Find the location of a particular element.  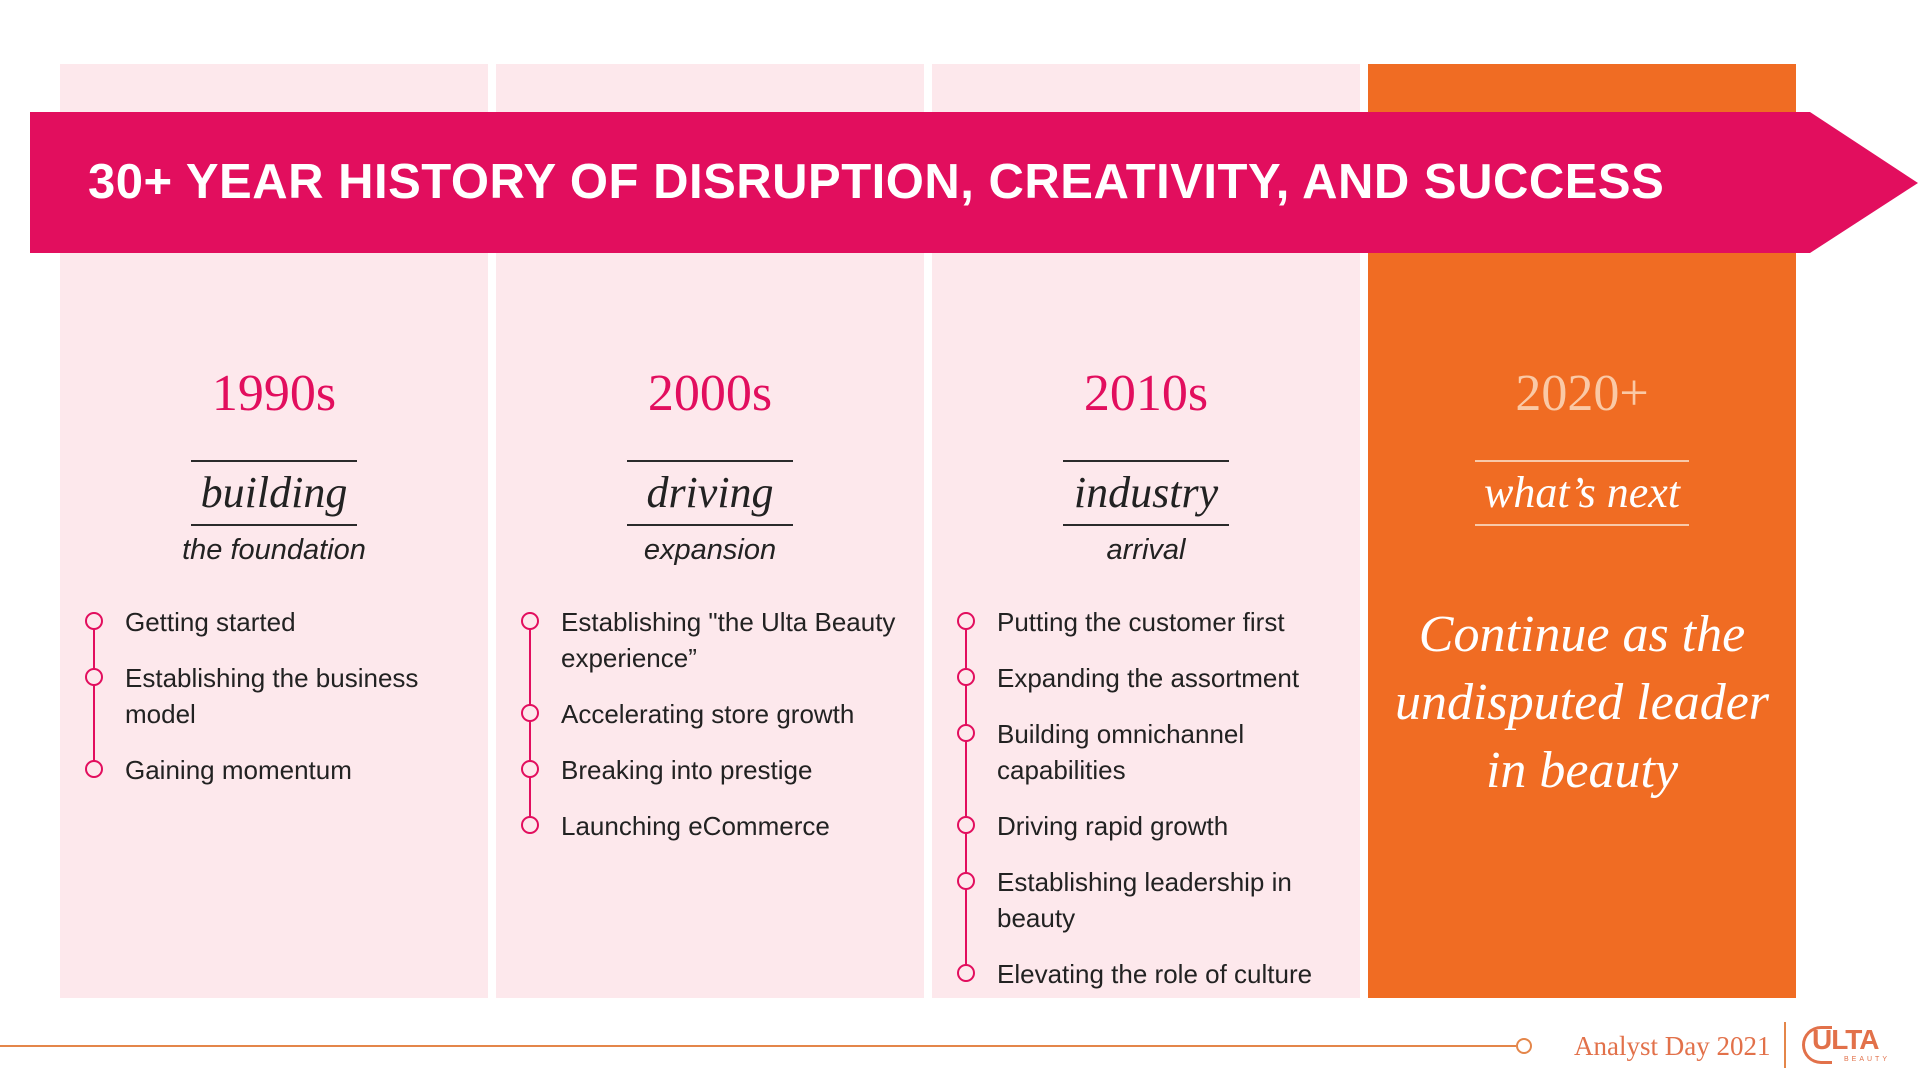

milestone-item: Launching eCommerce is located at coordinates (716, 826).